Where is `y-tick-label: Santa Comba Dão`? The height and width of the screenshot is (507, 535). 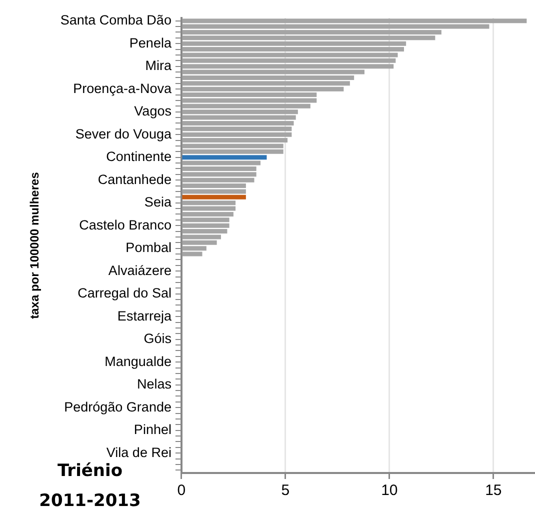
y-tick-label: Santa Comba Dão is located at coordinates (116, 20).